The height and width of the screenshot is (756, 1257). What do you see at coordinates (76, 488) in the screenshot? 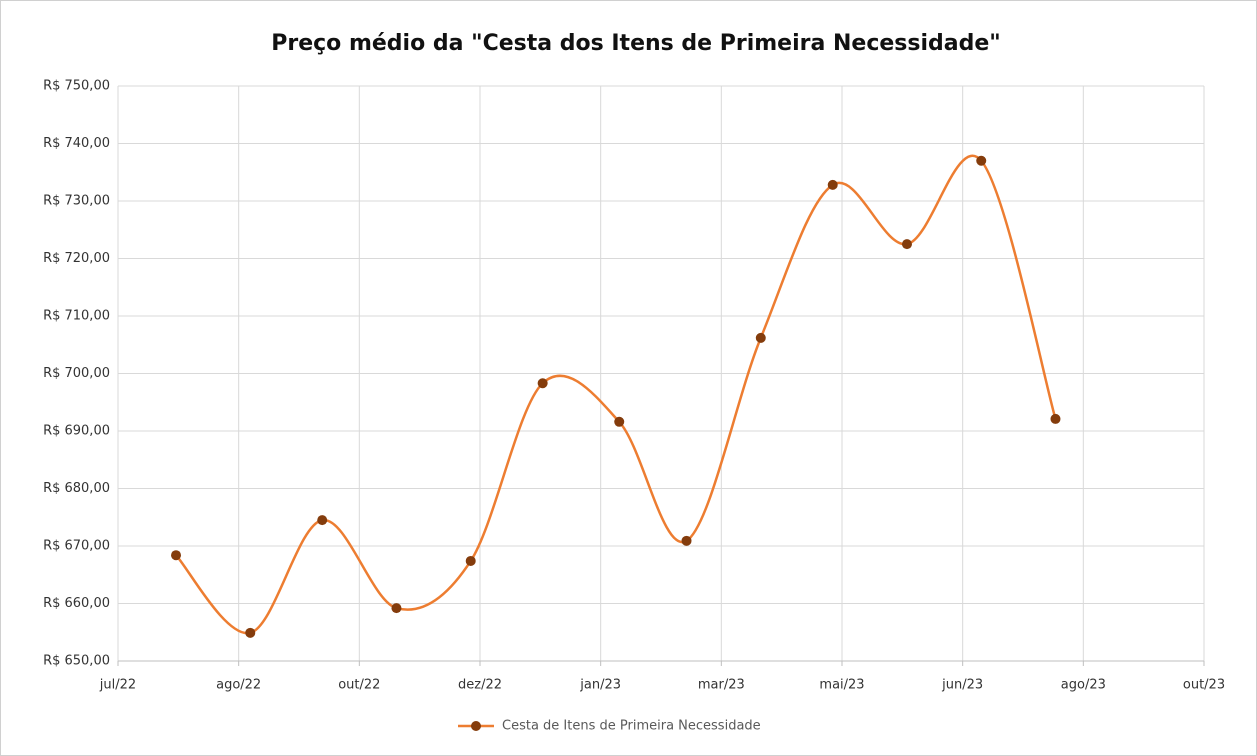
I see `y-tick-label: R$ 680,00` at bounding box center [76, 488].